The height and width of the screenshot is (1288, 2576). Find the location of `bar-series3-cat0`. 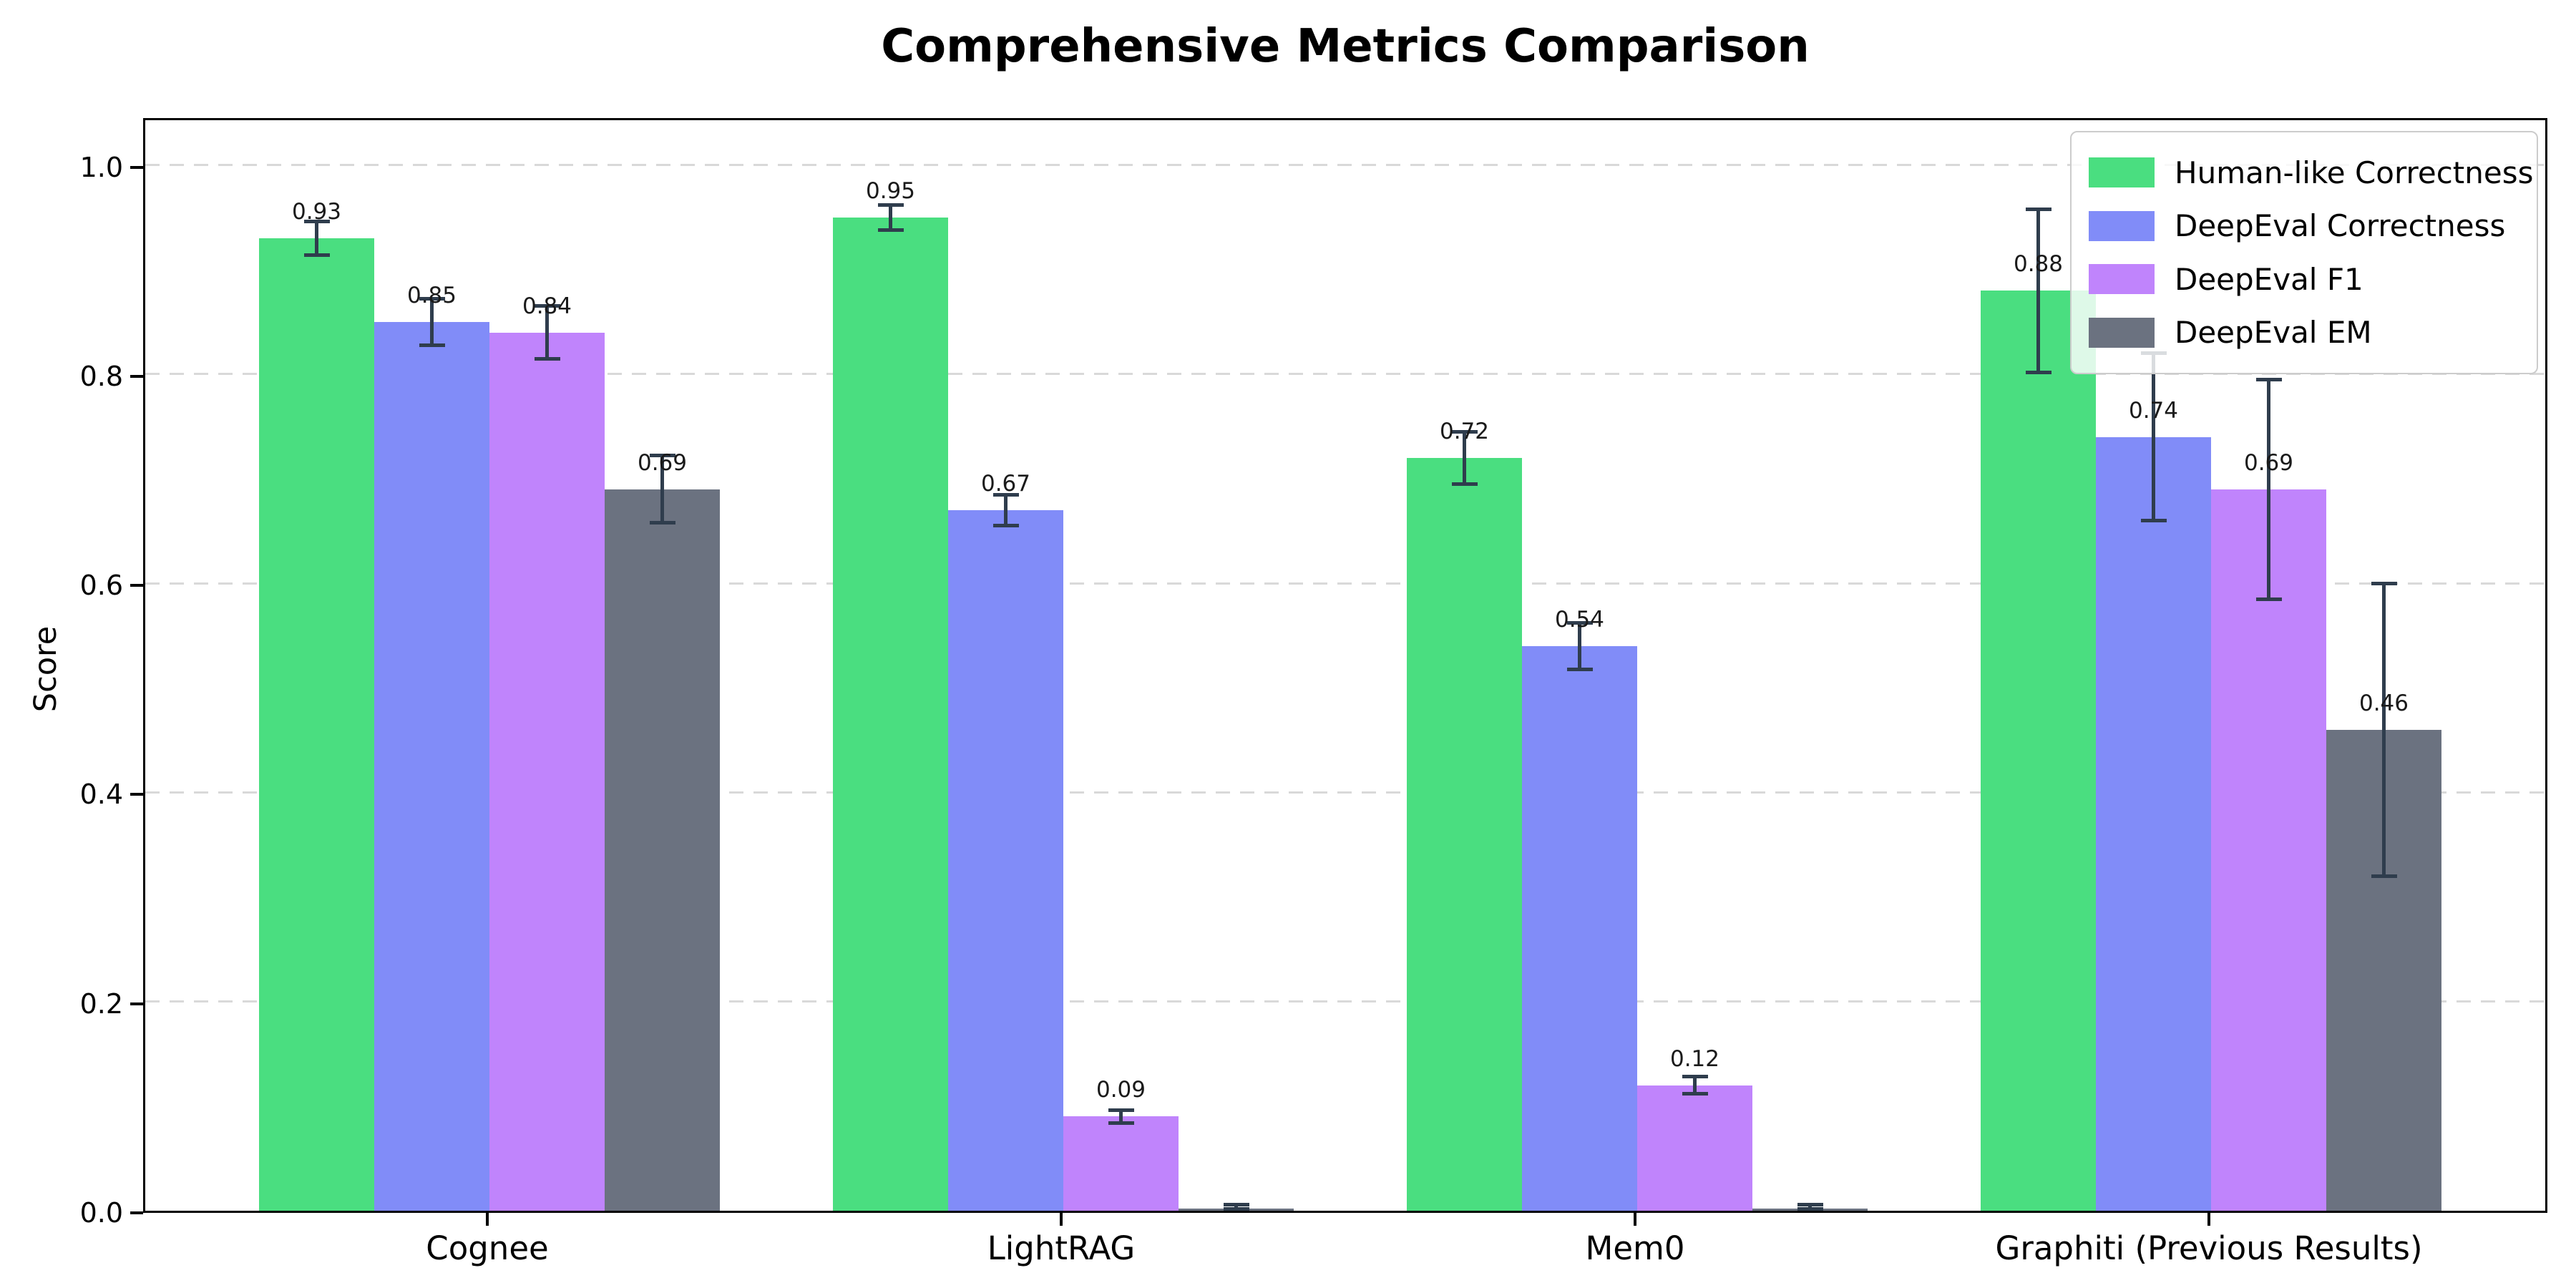

bar-series3-cat0 is located at coordinates (662, 850).